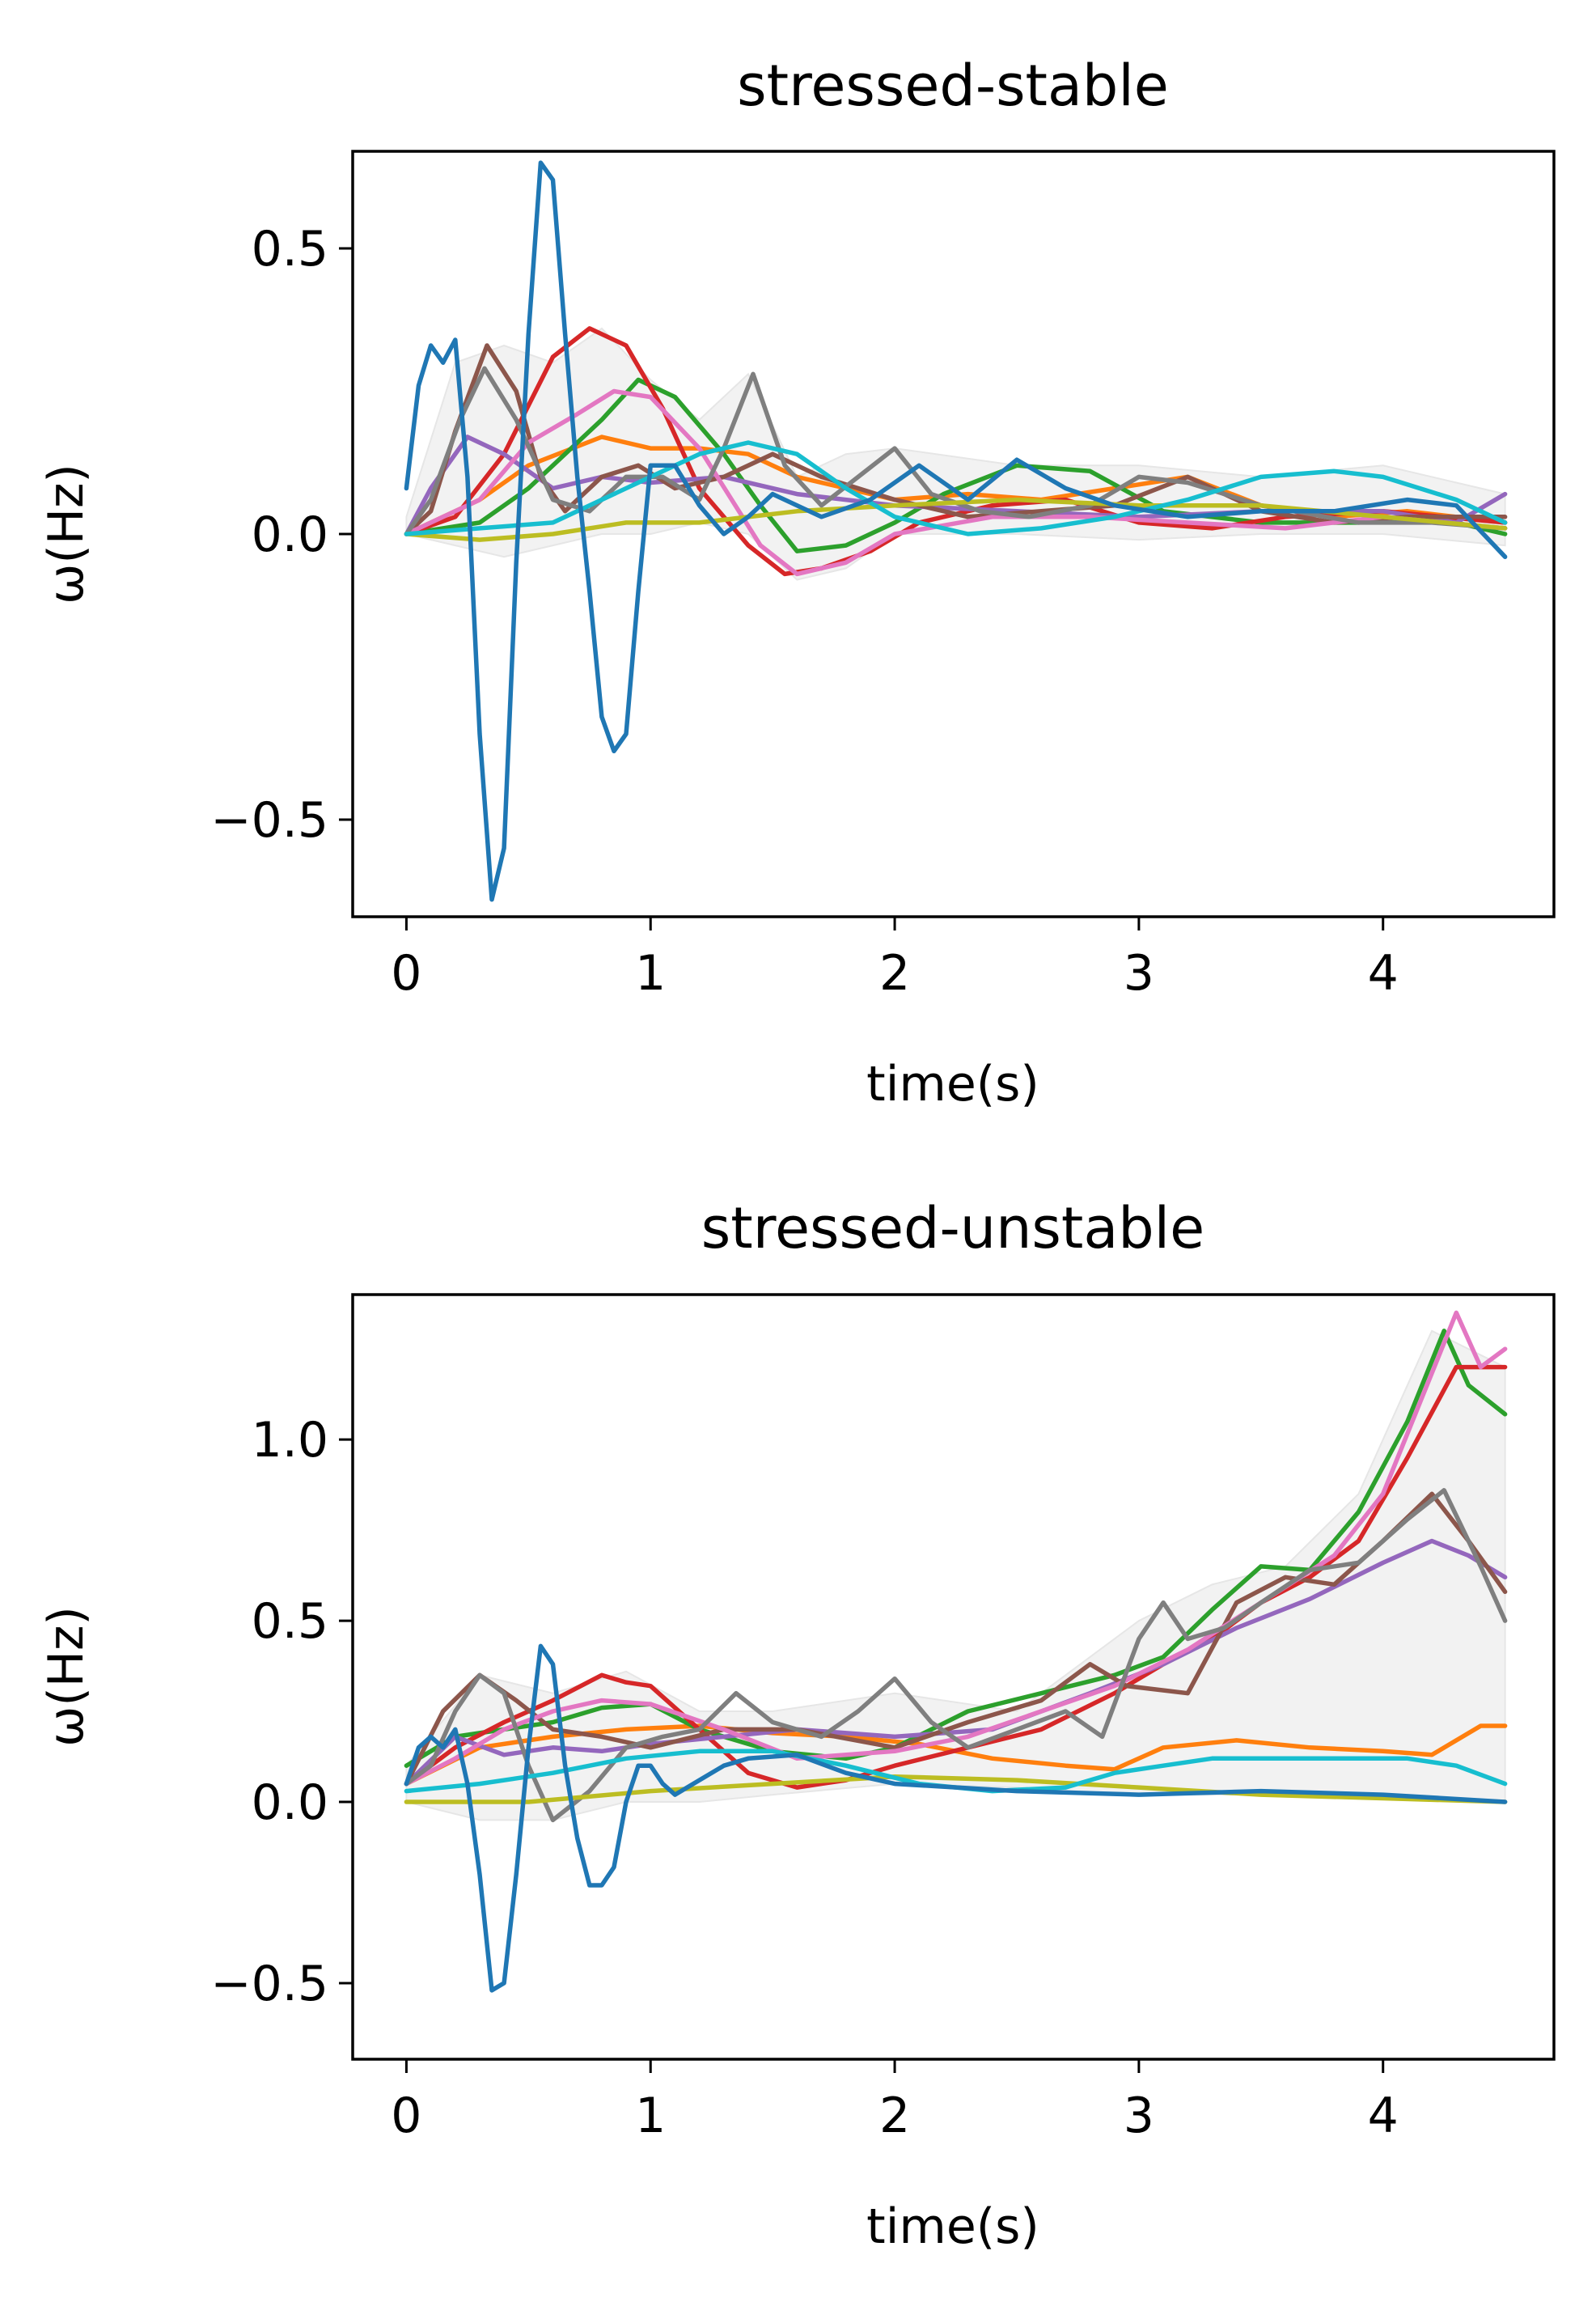  Describe the element at coordinates (953, 86) in the screenshot. I see `chart-title: stressed-stable` at that location.